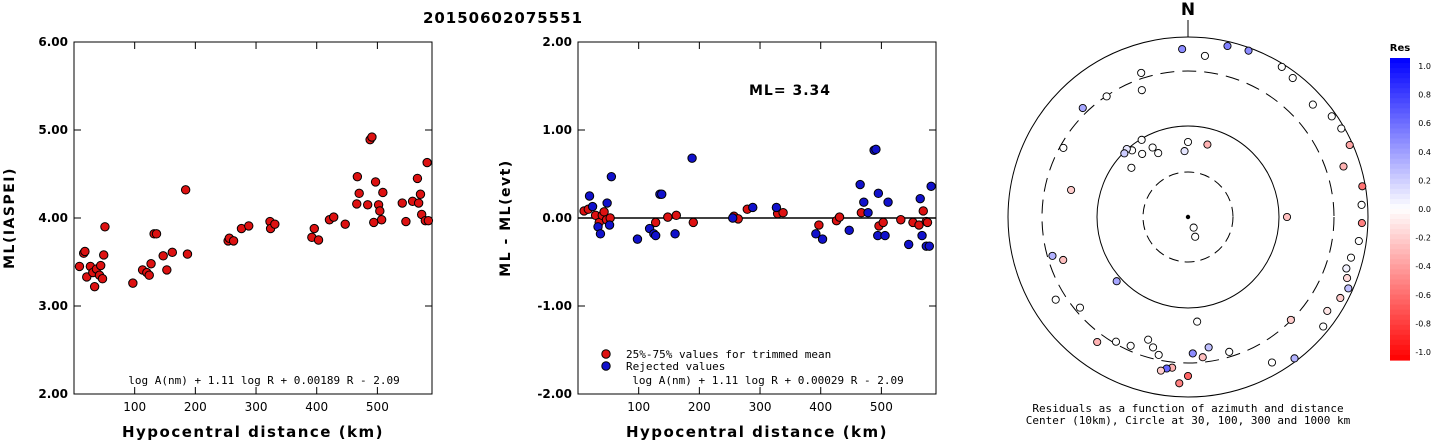  What do you see at coordinates (728, 354) in the screenshot?
I see `legend-label-accepted: 25%-75% values for trimmed mean` at bounding box center [728, 354].